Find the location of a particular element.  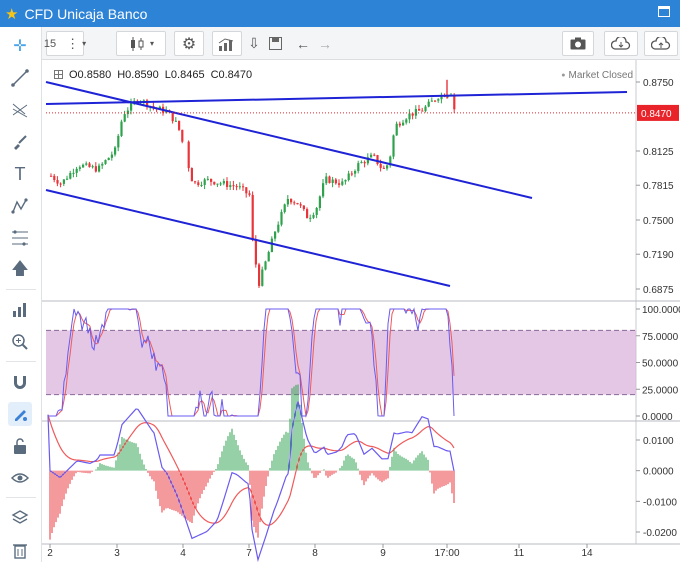

download-icon: ⇩ is located at coordinates (254, 43).